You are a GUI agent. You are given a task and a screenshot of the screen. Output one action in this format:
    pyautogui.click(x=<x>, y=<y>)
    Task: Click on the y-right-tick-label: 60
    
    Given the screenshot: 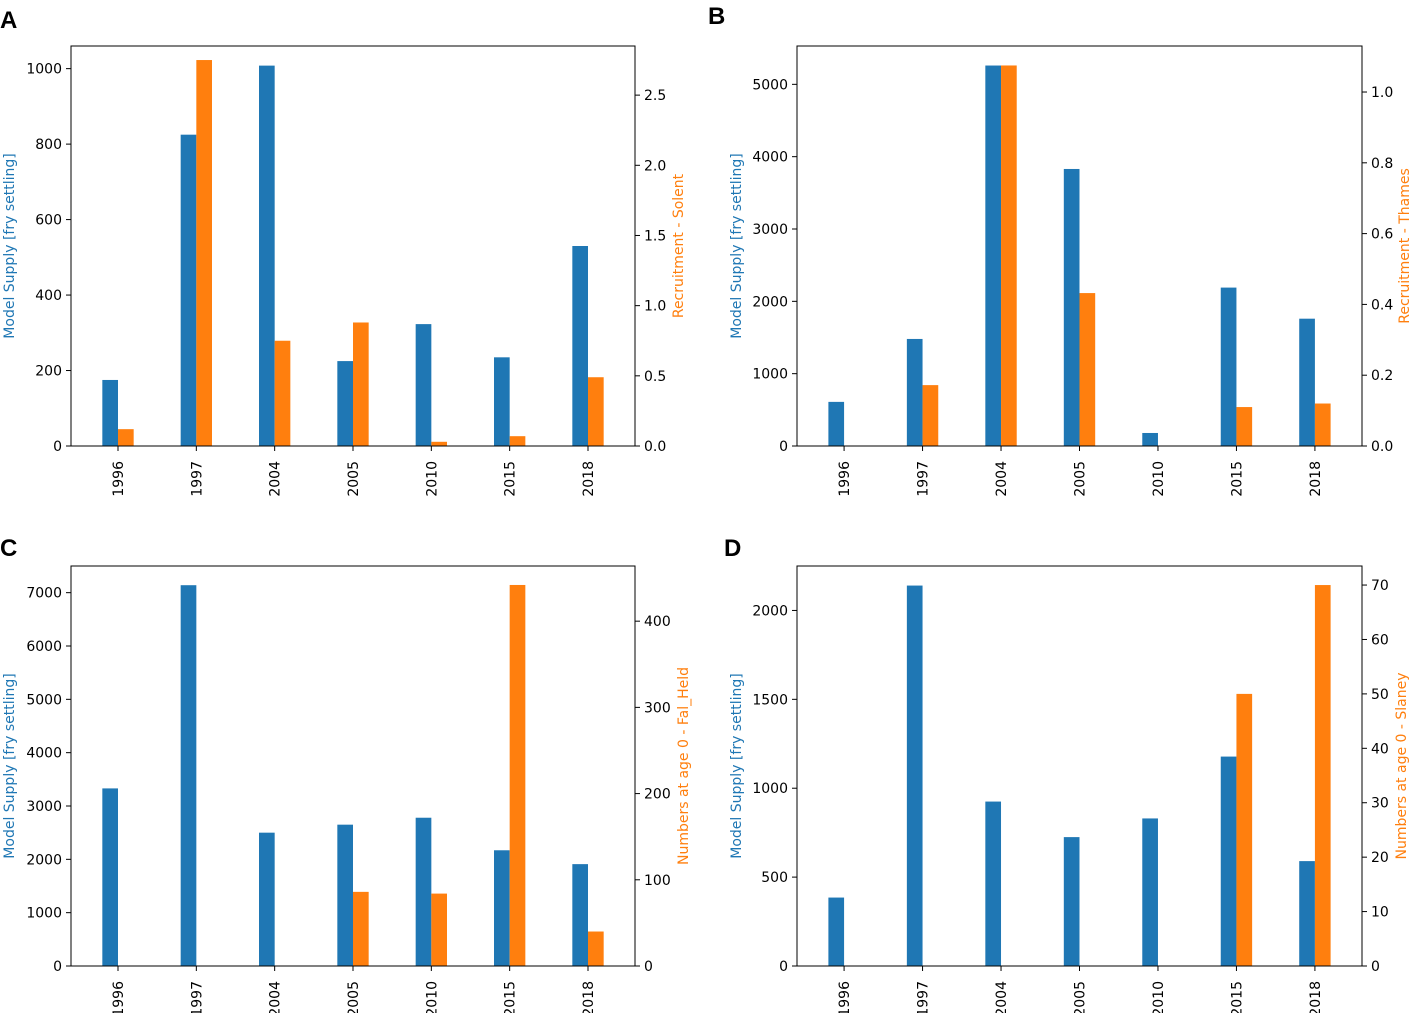 What is the action you would take?
    pyautogui.click(x=1380, y=640)
    